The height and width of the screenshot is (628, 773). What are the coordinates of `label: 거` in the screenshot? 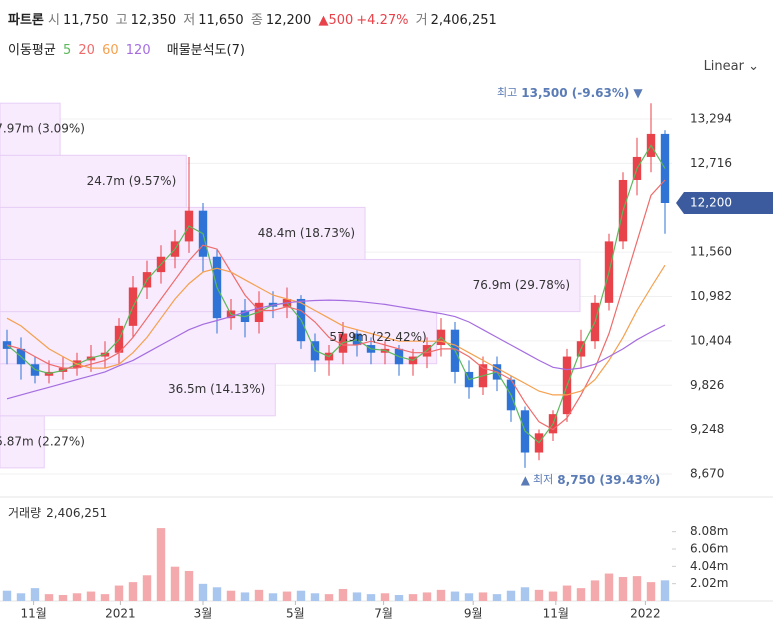 It's located at (421, 20).